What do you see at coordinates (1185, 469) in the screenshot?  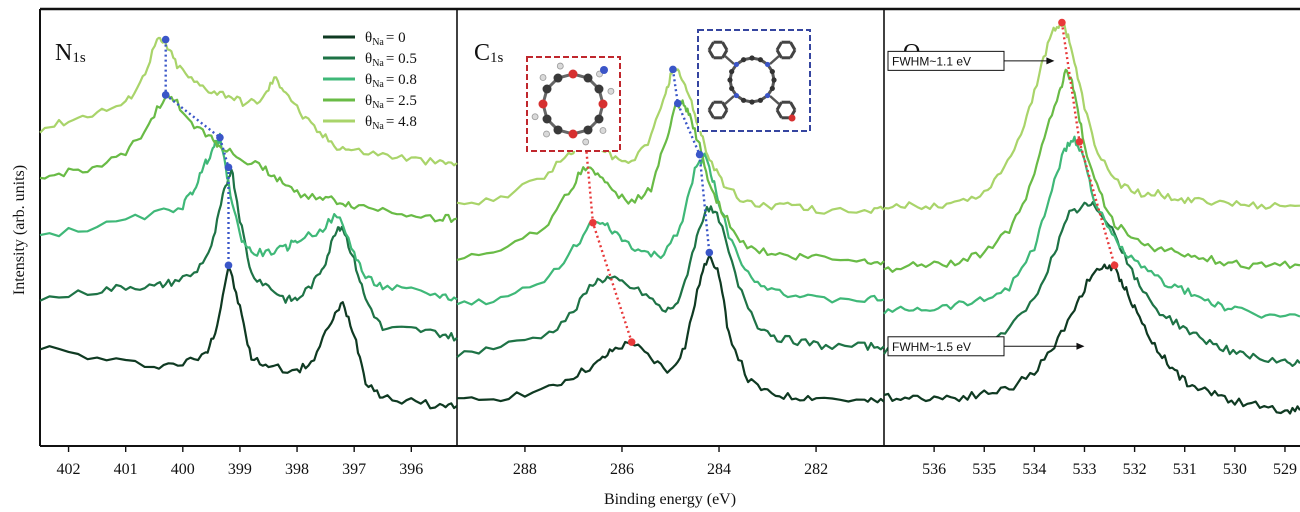 I see `x-tick-label-p2-5: 531` at bounding box center [1185, 469].